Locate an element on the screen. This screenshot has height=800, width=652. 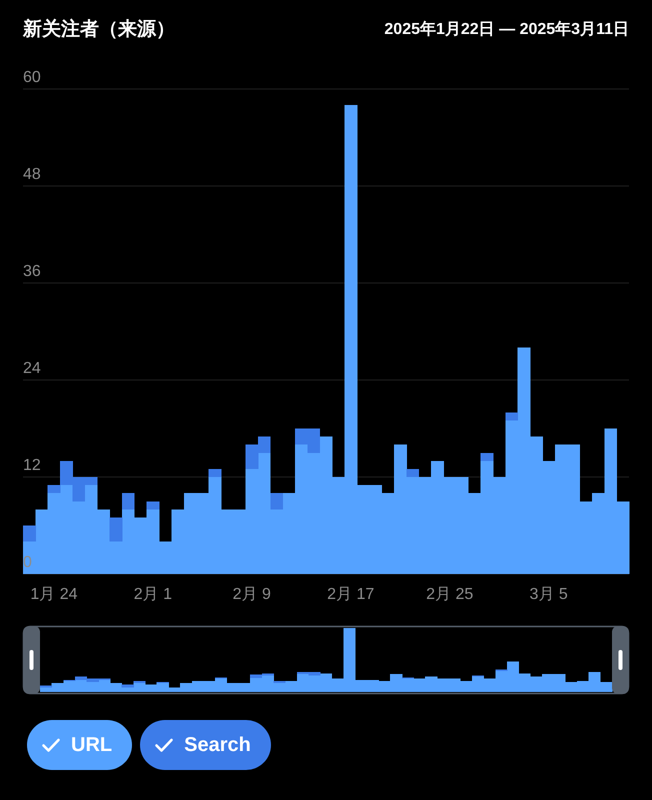
text: URL is located at coordinates (91, 745).